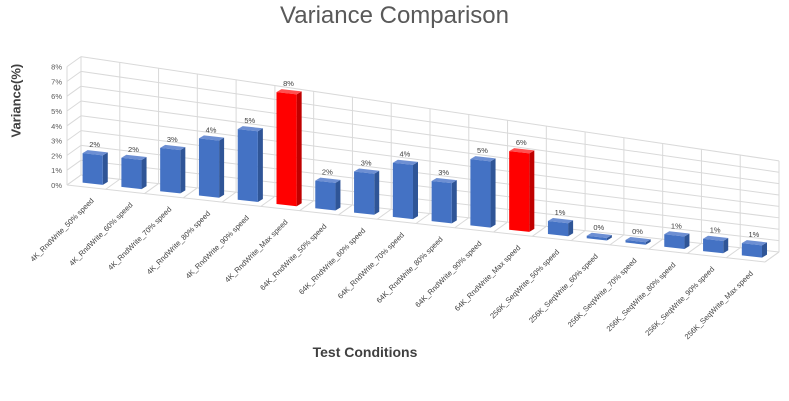  I want to click on y-tick-label: 4%, so click(56, 126).